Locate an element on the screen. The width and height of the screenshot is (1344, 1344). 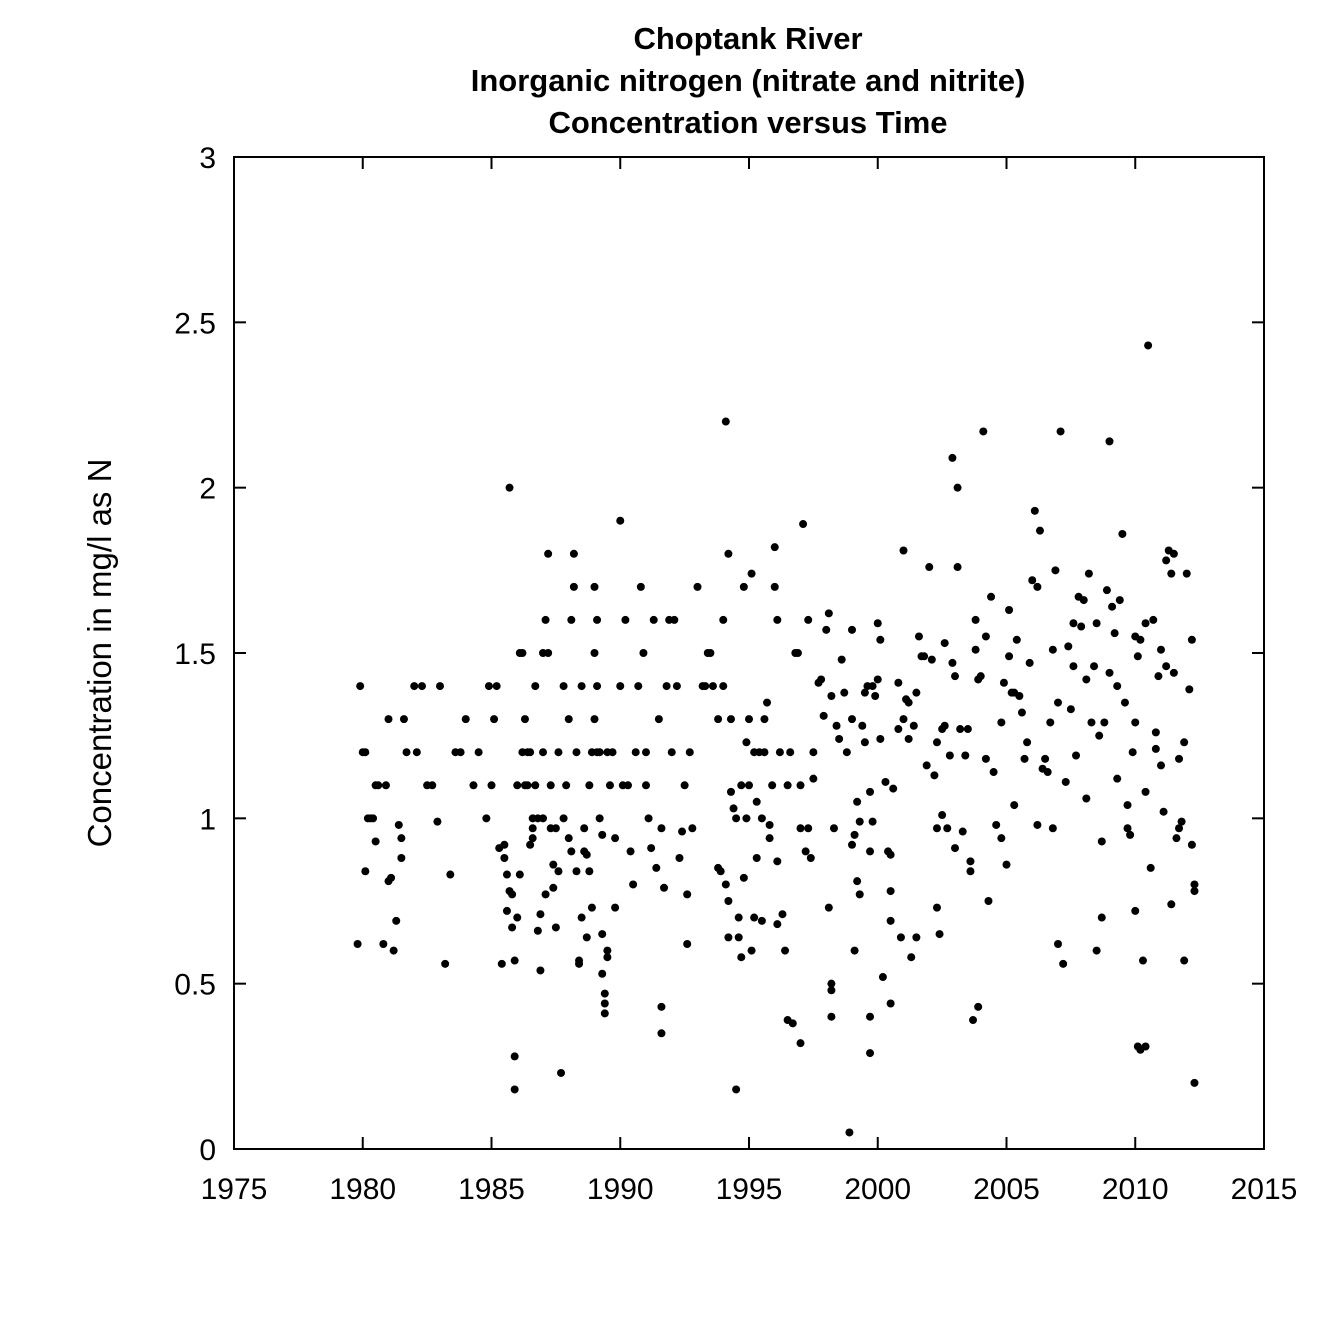
y-tick-label: 3 is located at coordinates (207, 158).